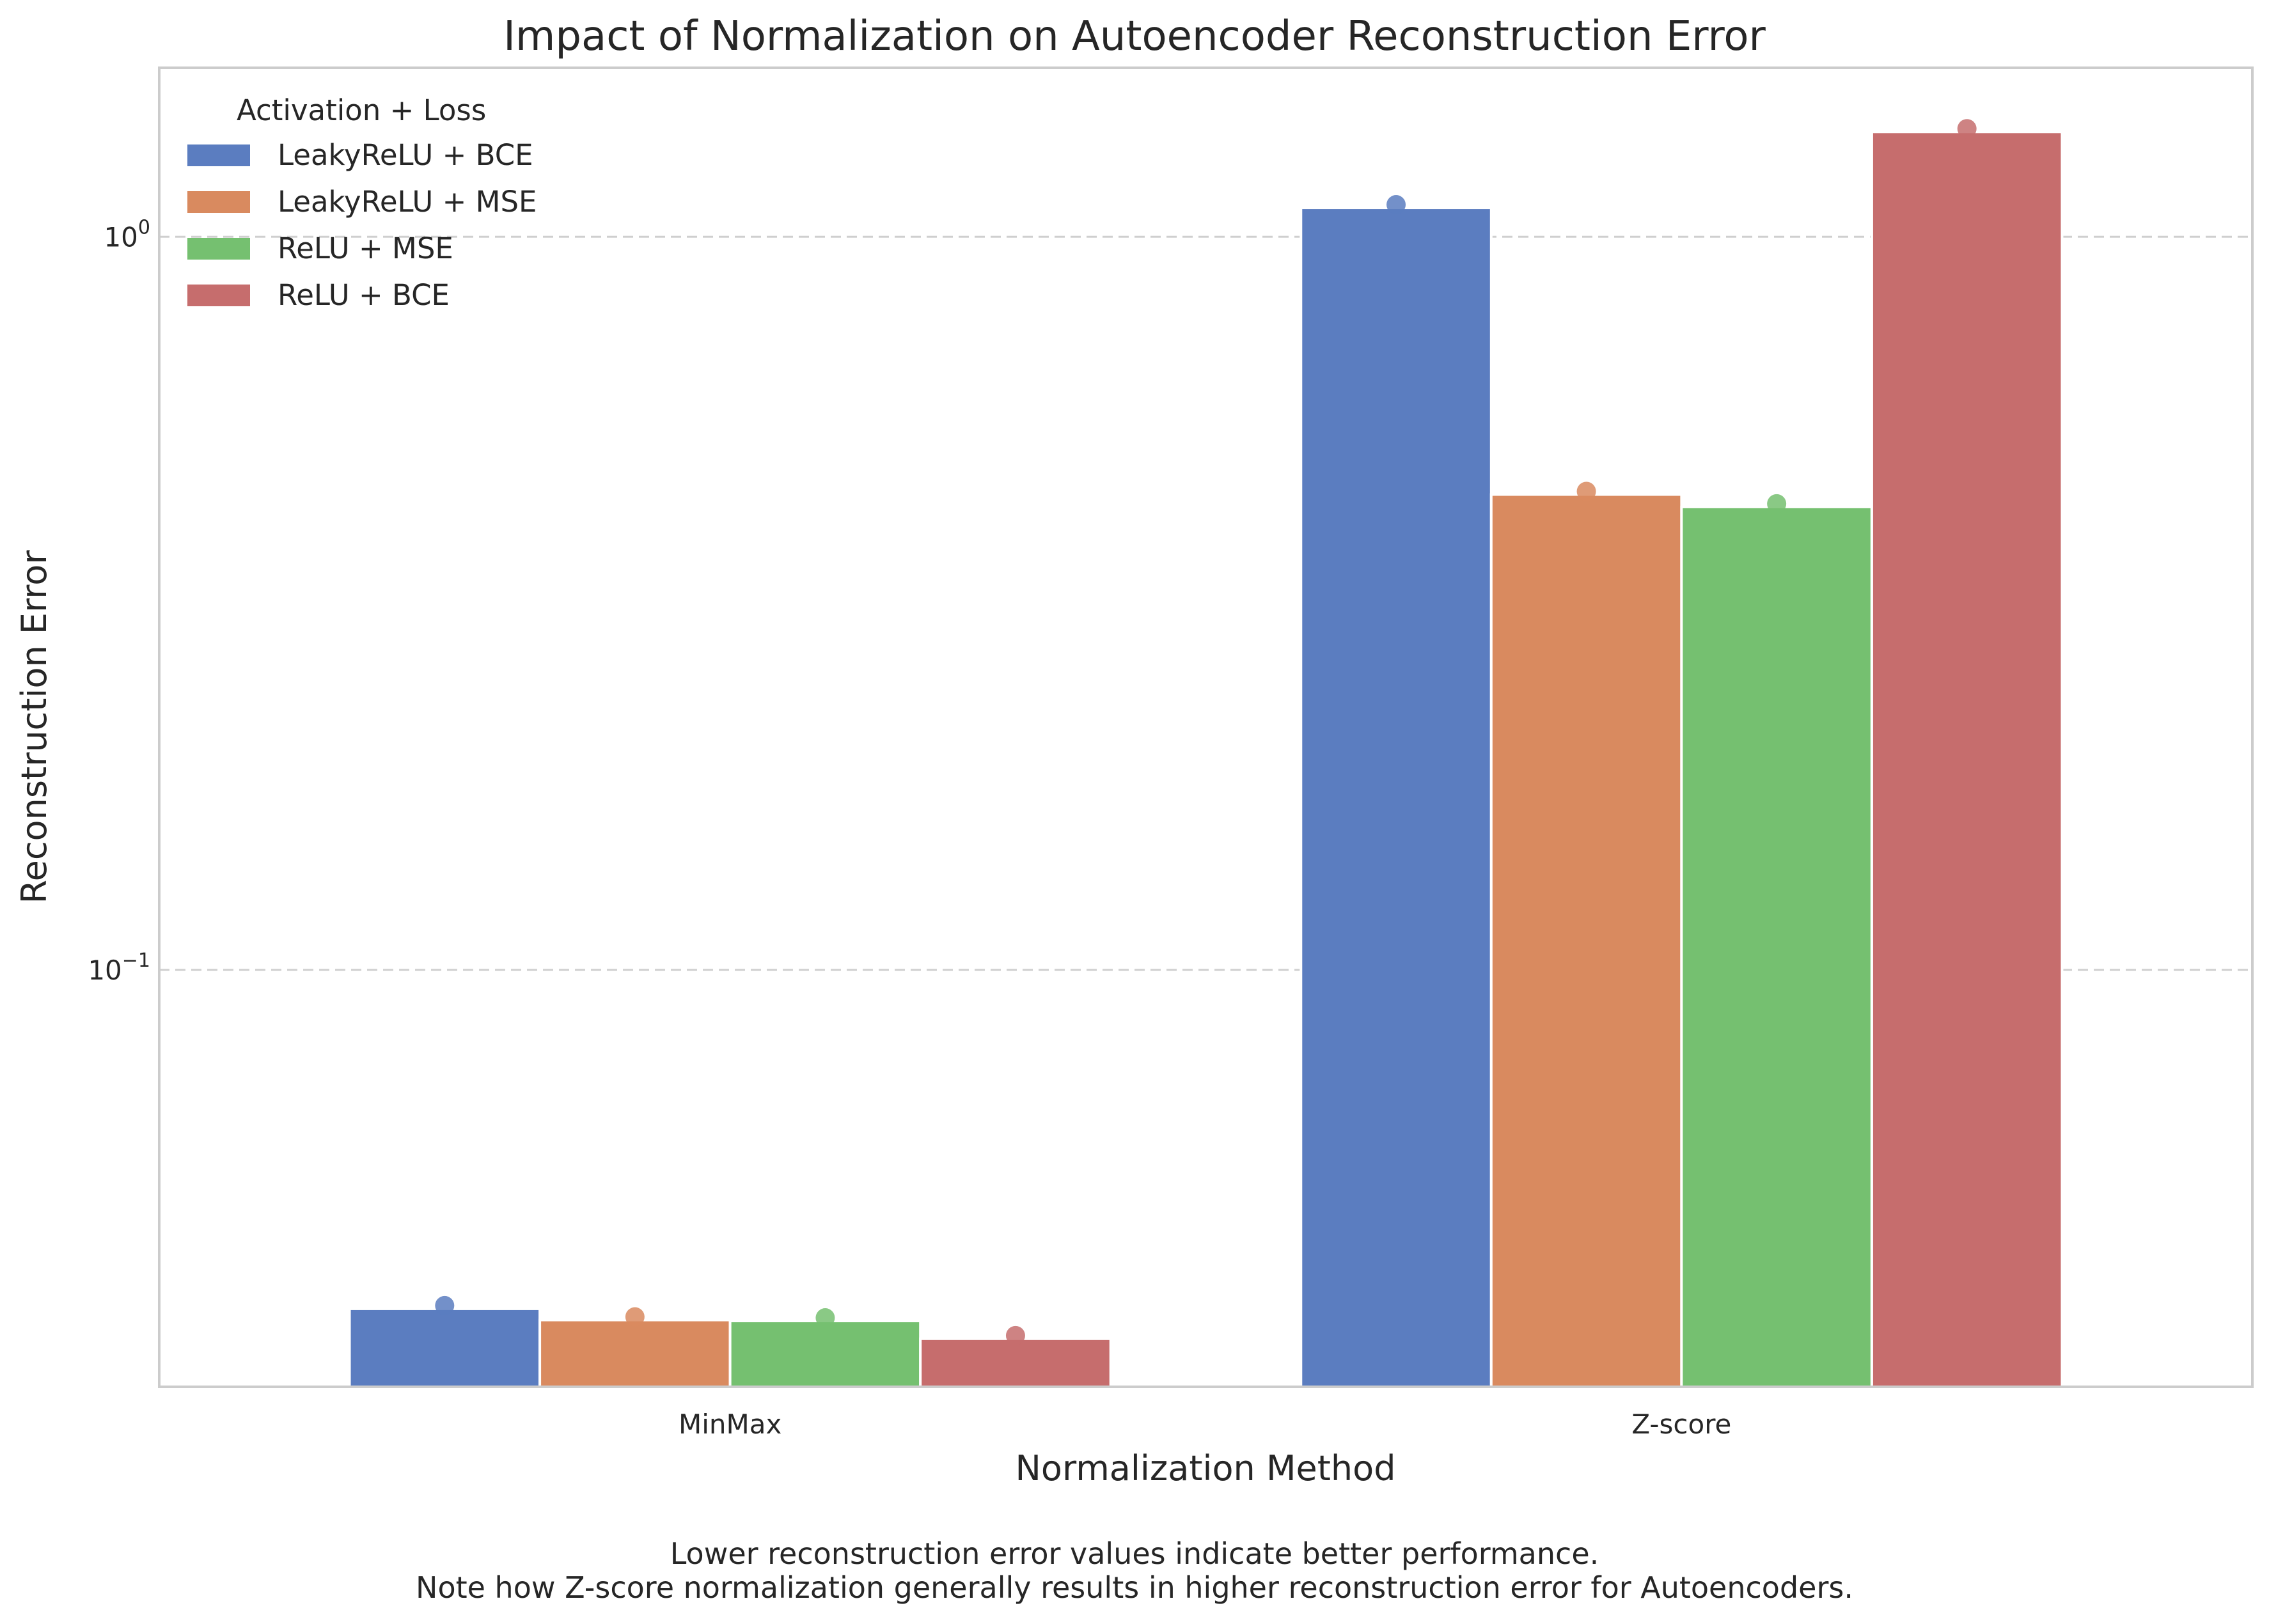 Image resolution: width=2269 pixels, height=1624 pixels. What do you see at coordinates (364, 295) in the screenshot?
I see `legend-label-3: ReLU + BCE` at bounding box center [364, 295].